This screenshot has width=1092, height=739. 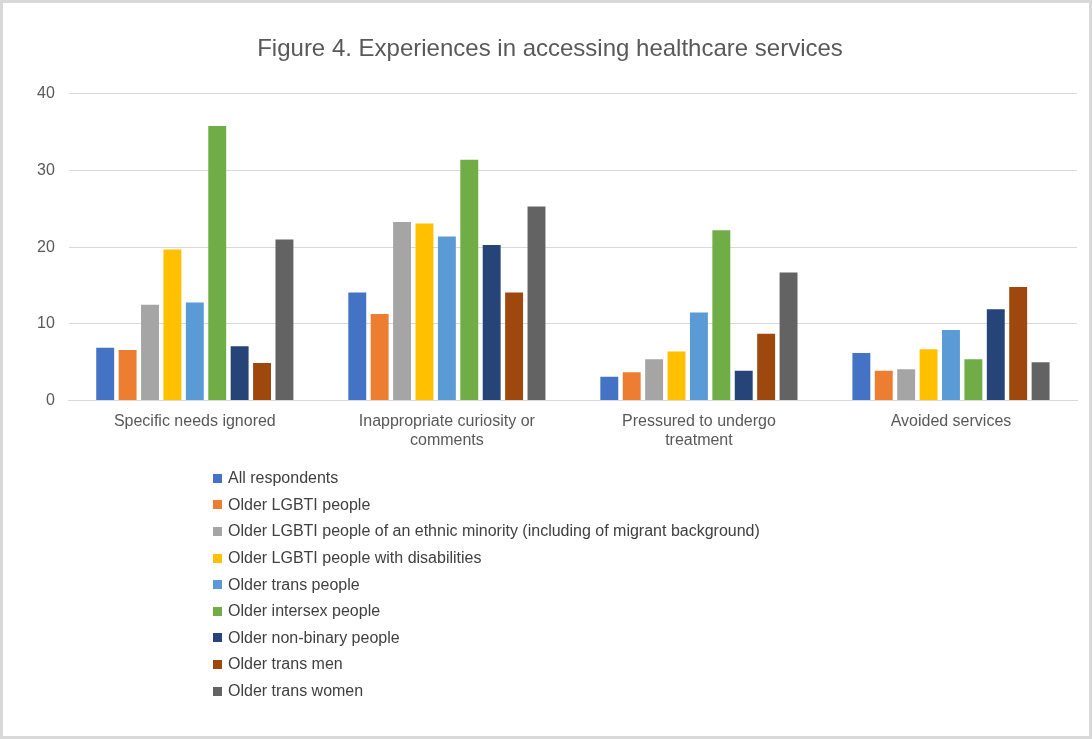 I want to click on x-tick-label: Avoided services, so click(x=951, y=420).